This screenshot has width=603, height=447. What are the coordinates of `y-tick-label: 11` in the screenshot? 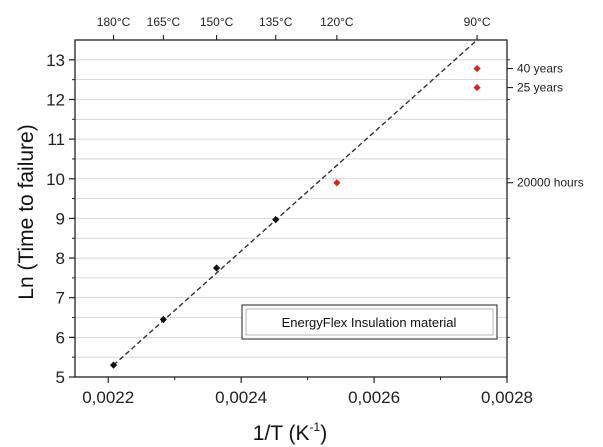 It's located at (56, 139).